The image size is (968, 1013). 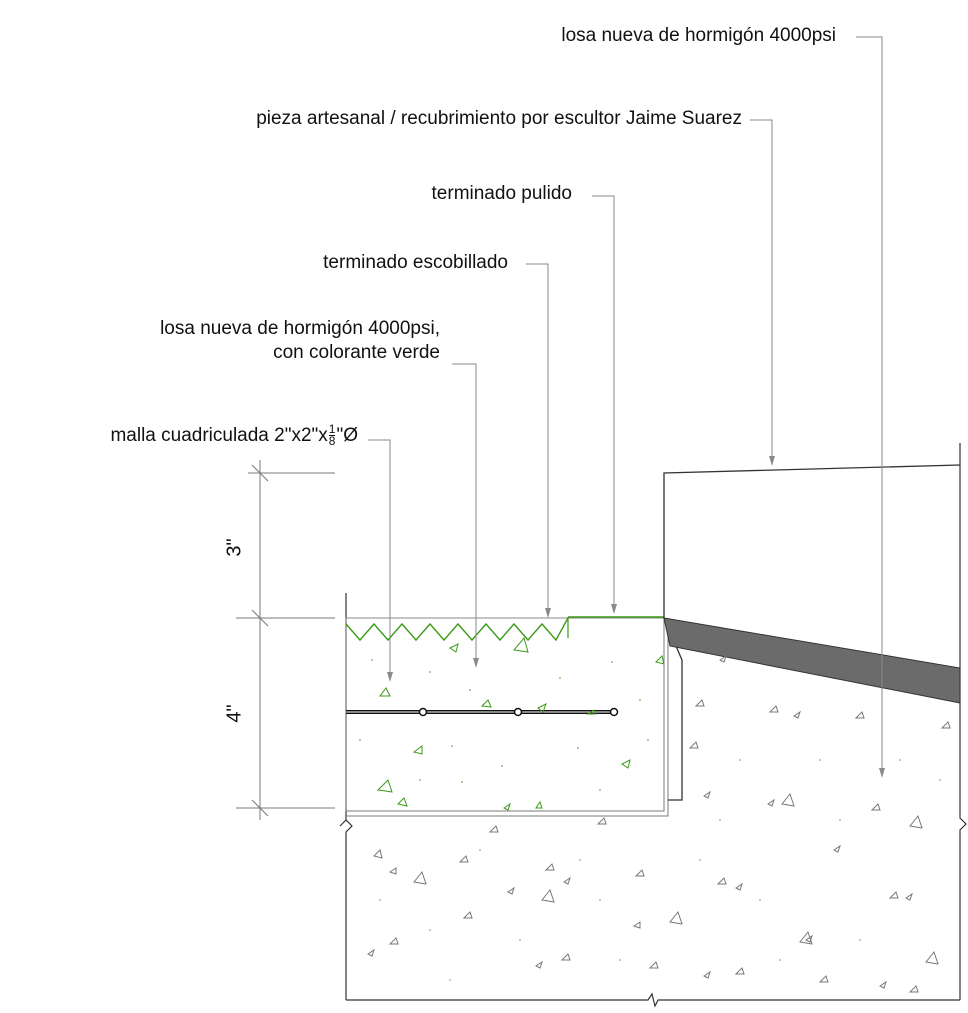 I want to click on callout-terminado-pulido: terminado pulido, so click(x=501, y=193).